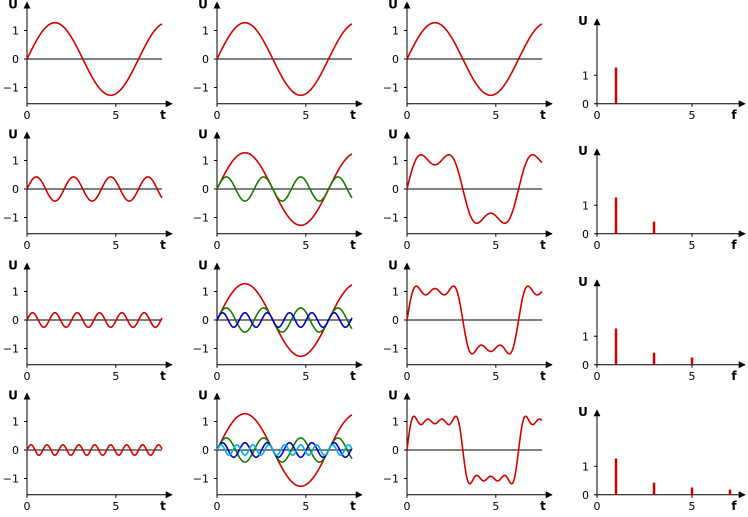 The image size is (748, 517). What do you see at coordinates (468, 320) in the screenshot?
I see `chart-panel-2-2: −1 0 1 0 5 Ut` at bounding box center [468, 320].